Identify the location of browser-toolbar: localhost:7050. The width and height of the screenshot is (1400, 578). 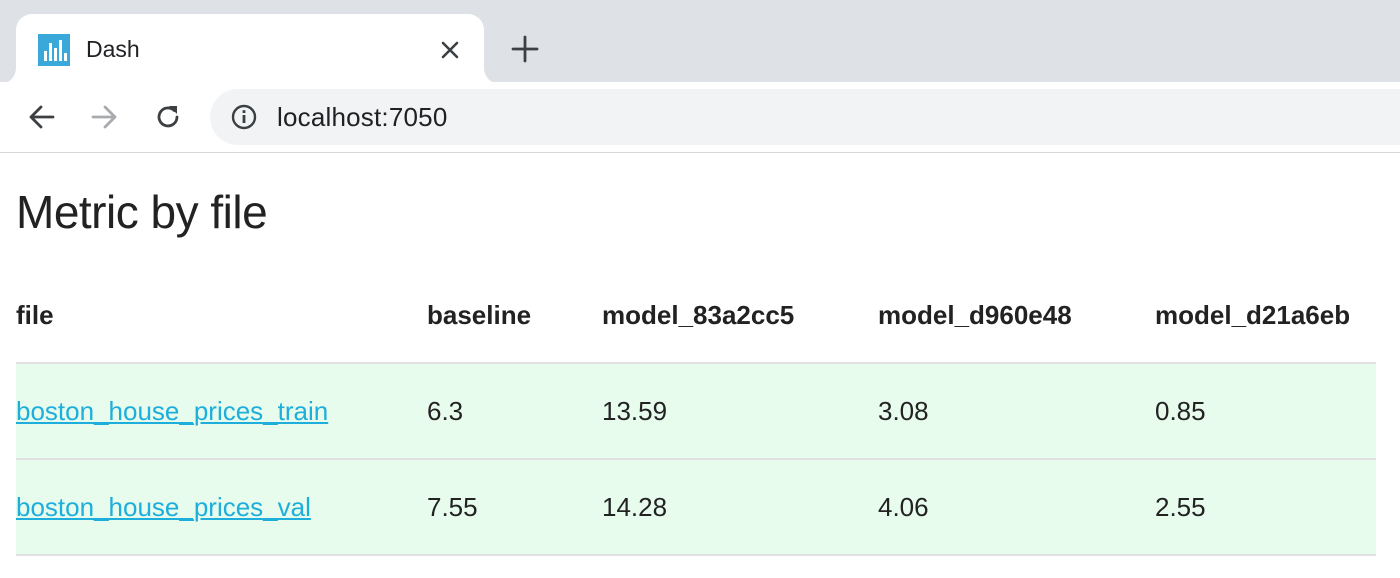
(700, 117).